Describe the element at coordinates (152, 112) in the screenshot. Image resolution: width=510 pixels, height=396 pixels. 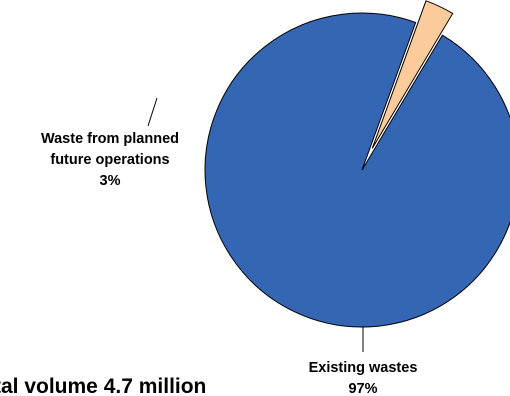
I see `leader-line-planned-future-operations` at that location.